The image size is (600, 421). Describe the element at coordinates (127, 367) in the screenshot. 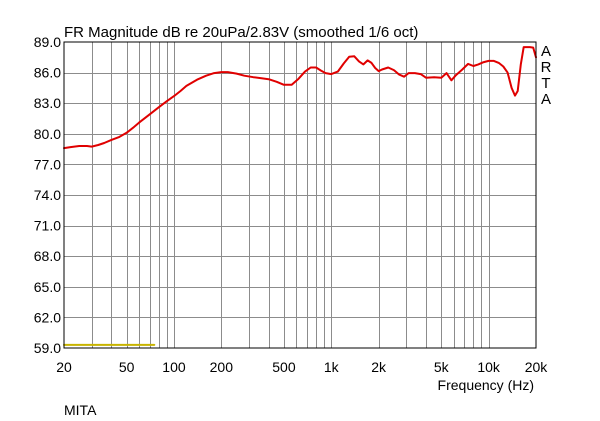

I see `x-tick-label: 50` at that location.